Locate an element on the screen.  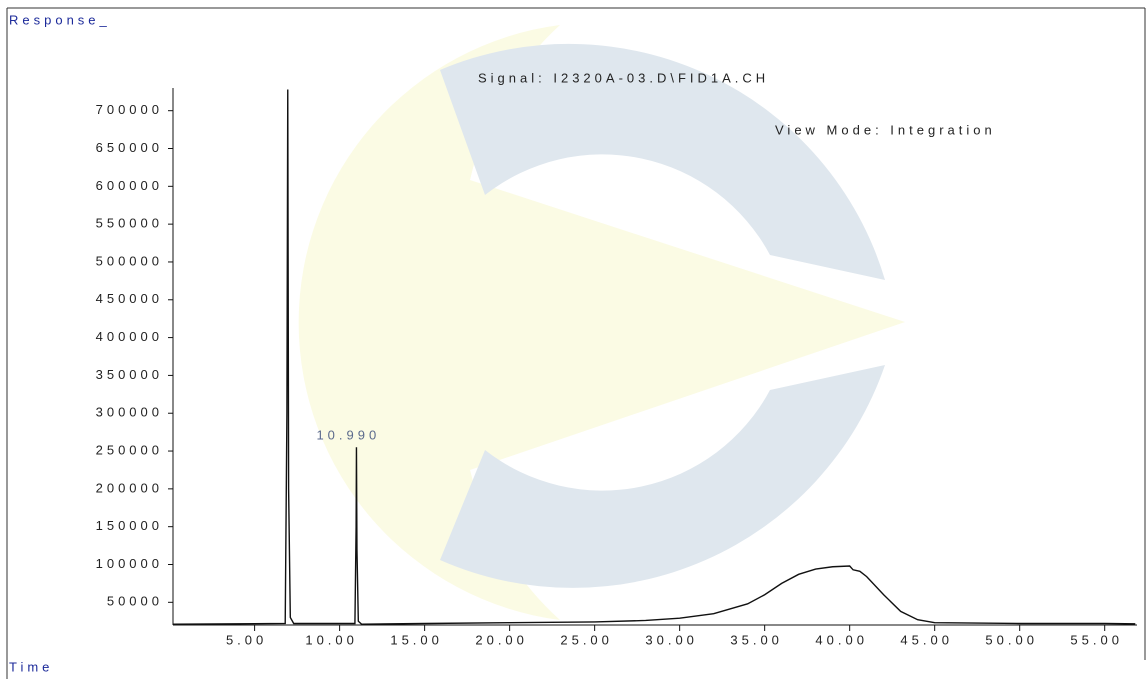
y-tick-label: 450000 is located at coordinates (129, 298).